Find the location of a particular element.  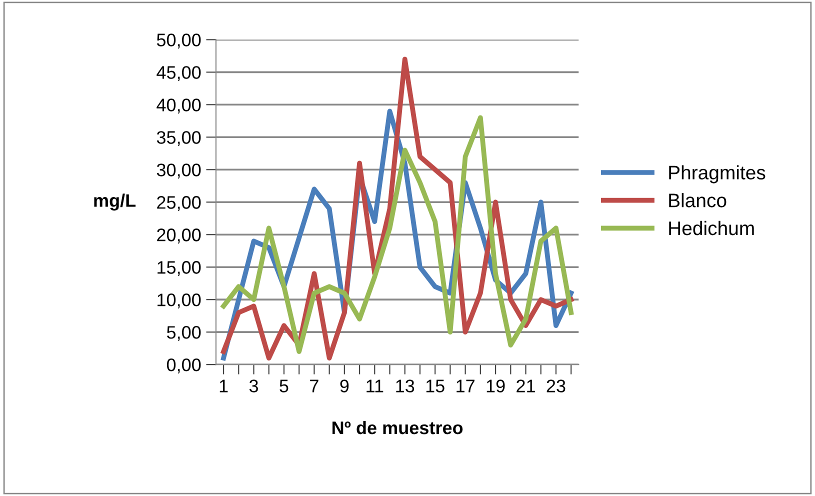

y-axis-title: mg/L is located at coordinates (115, 202).